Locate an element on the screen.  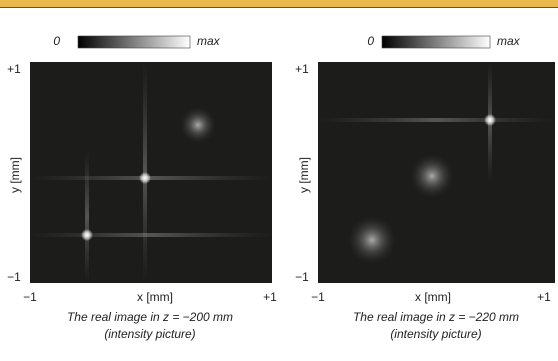
caption: The real image in z = −200 mm is located at coordinates (150, 317).